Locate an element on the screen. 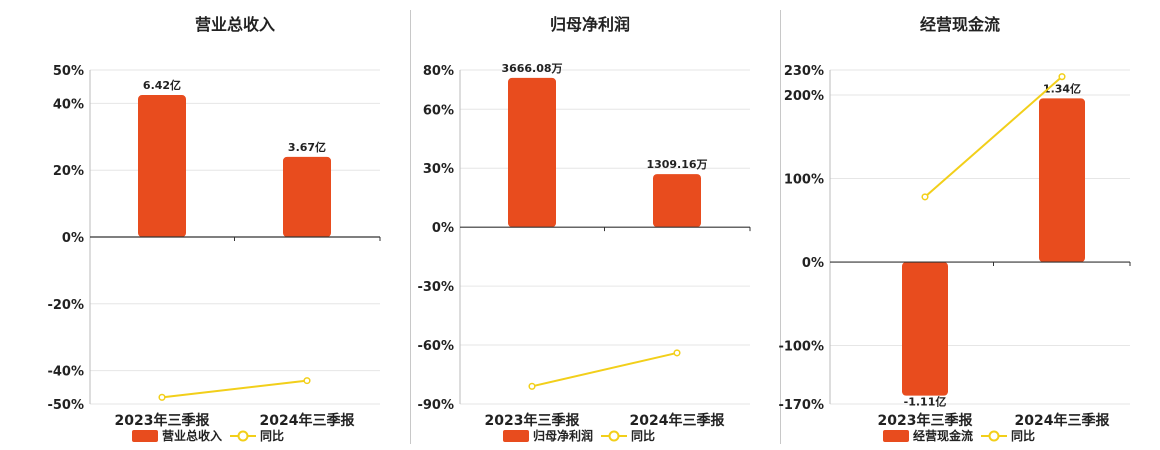  data-label: 3.67亿 is located at coordinates (307, 147).